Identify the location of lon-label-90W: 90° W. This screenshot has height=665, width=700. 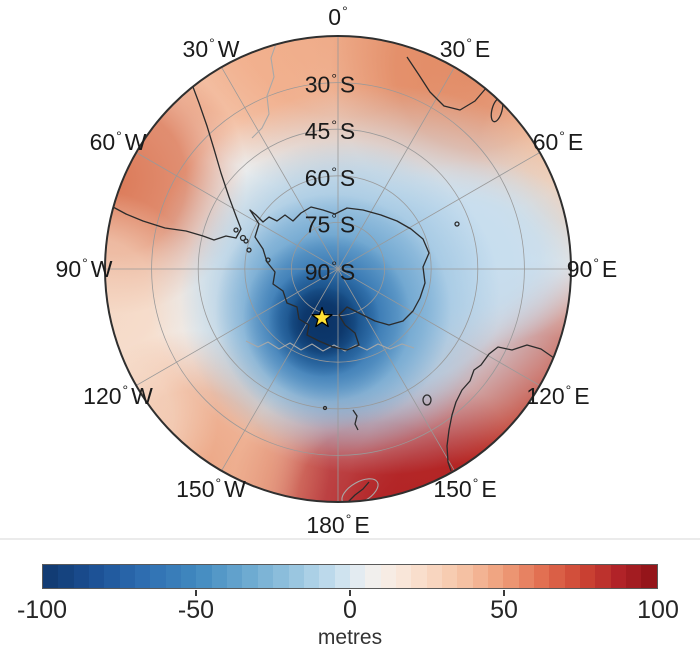
(84, 268).